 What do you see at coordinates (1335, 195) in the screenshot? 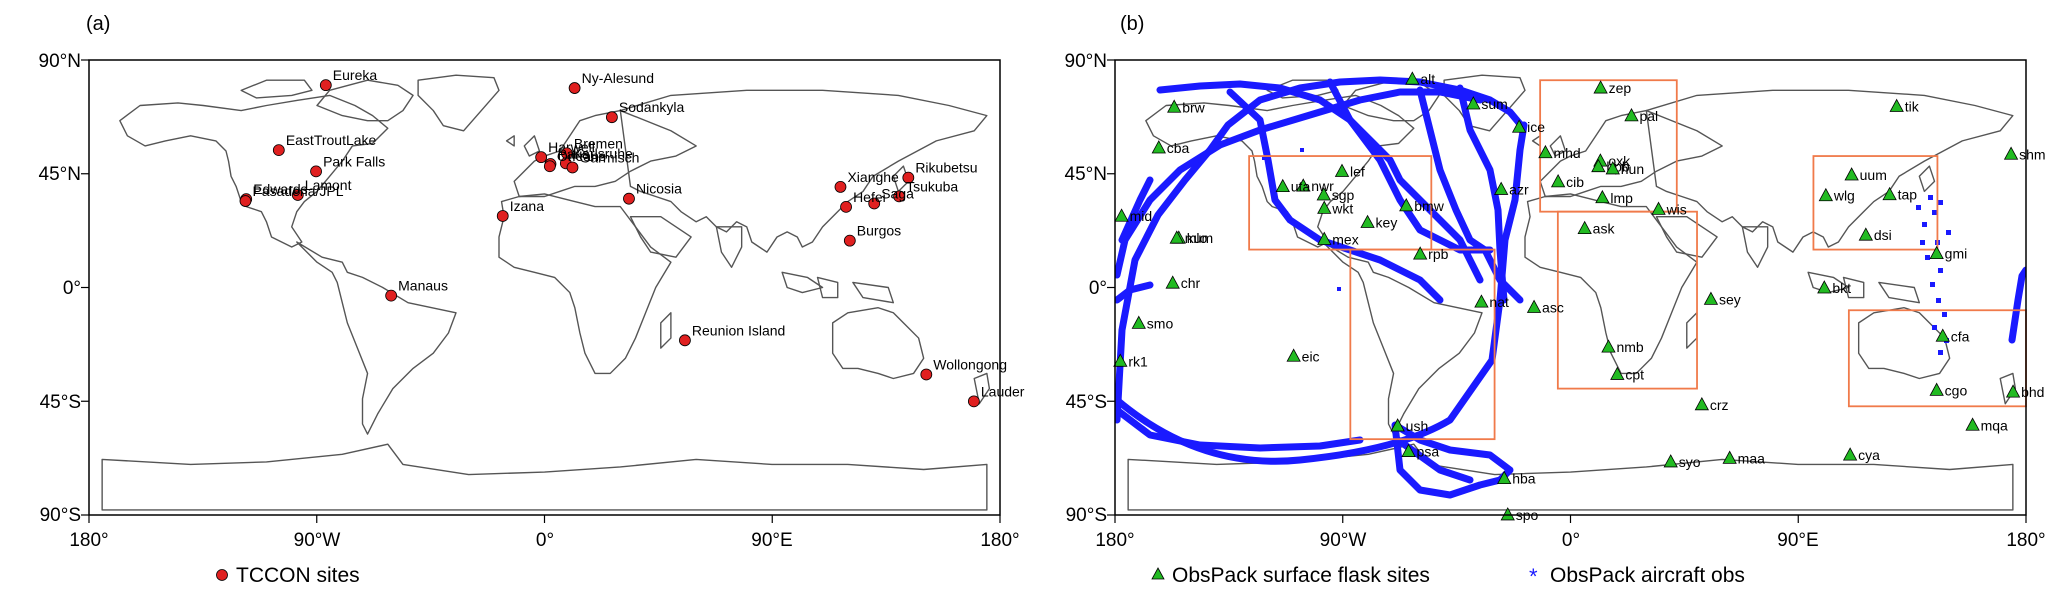
I see `flask-site: sgp` at bounding box center [1335, 195].